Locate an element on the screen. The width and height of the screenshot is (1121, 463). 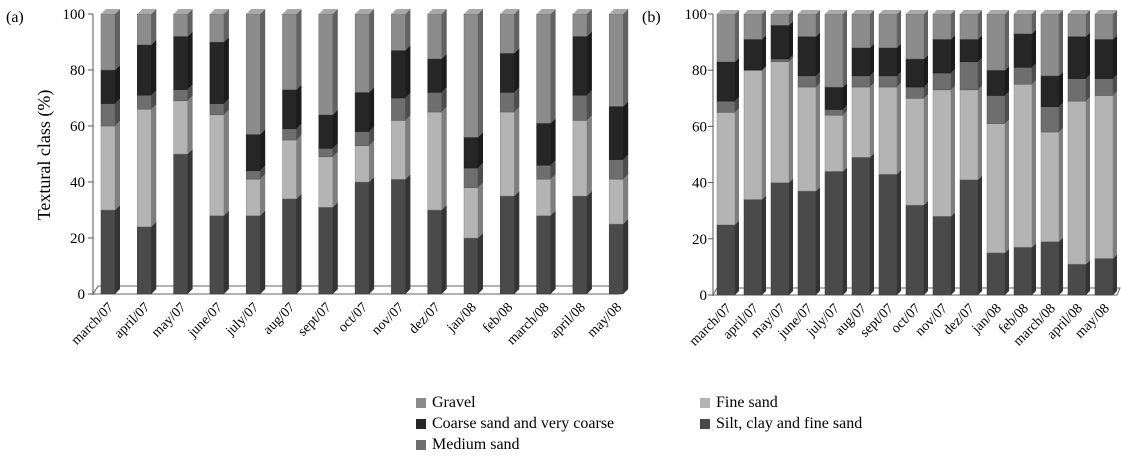
y-tick-label: 100 is located at coordinates (696, 15).